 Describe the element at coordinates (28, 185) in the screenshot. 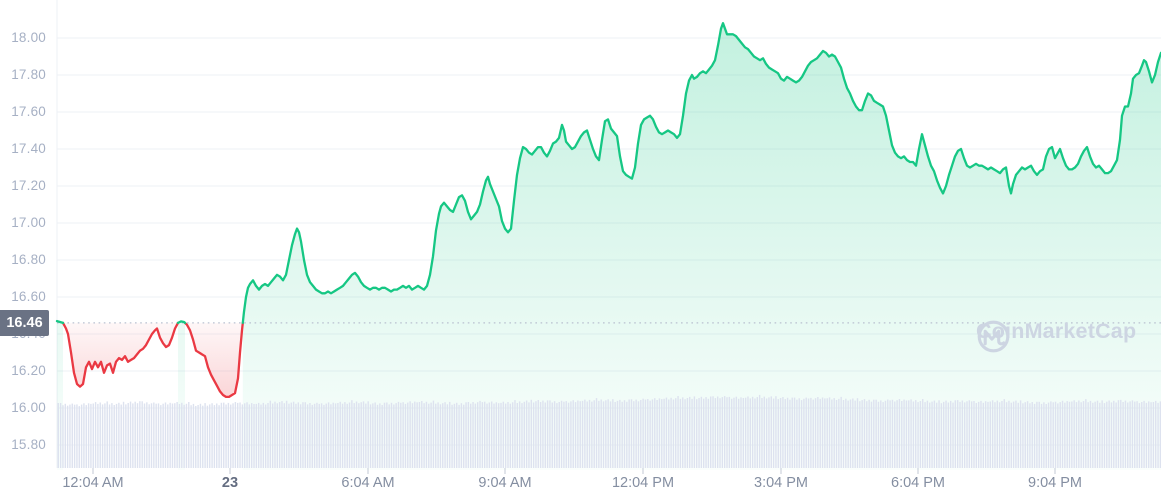

I see `y-axis-label: 17.20` at that location.